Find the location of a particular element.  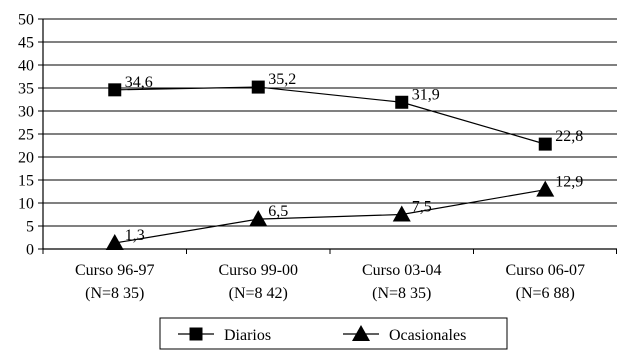

legend-marker-ocasionales is located at coordinates (361, 333).